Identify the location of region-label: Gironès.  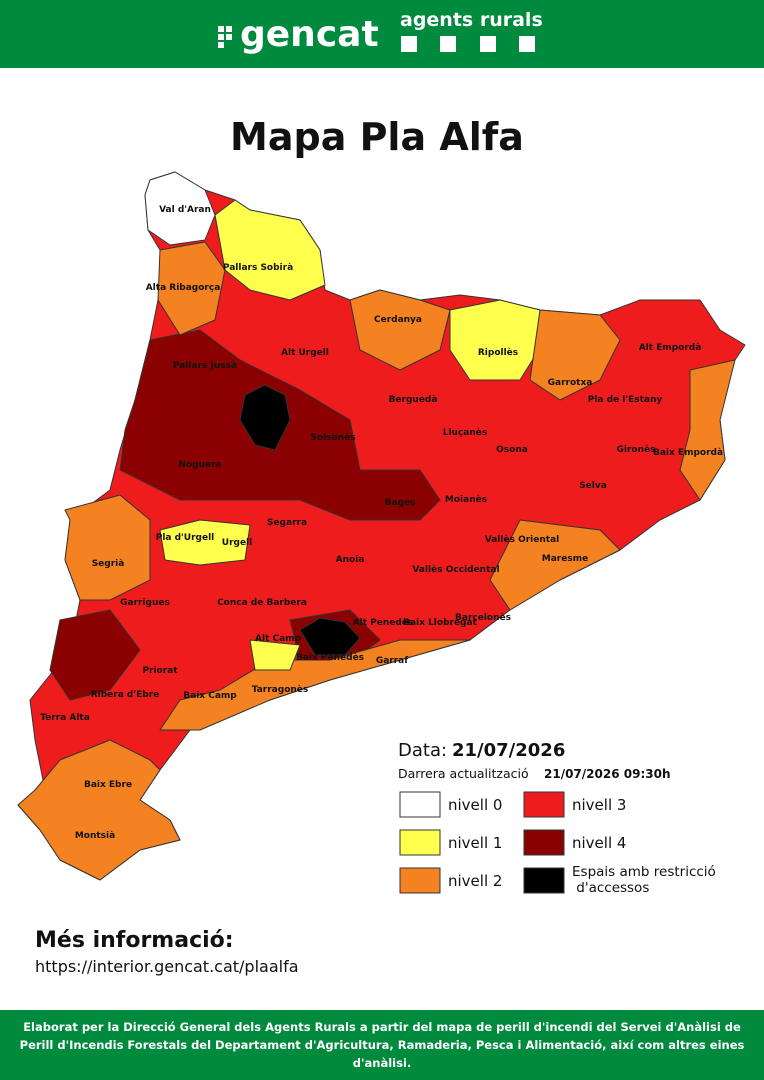
(636, 449).